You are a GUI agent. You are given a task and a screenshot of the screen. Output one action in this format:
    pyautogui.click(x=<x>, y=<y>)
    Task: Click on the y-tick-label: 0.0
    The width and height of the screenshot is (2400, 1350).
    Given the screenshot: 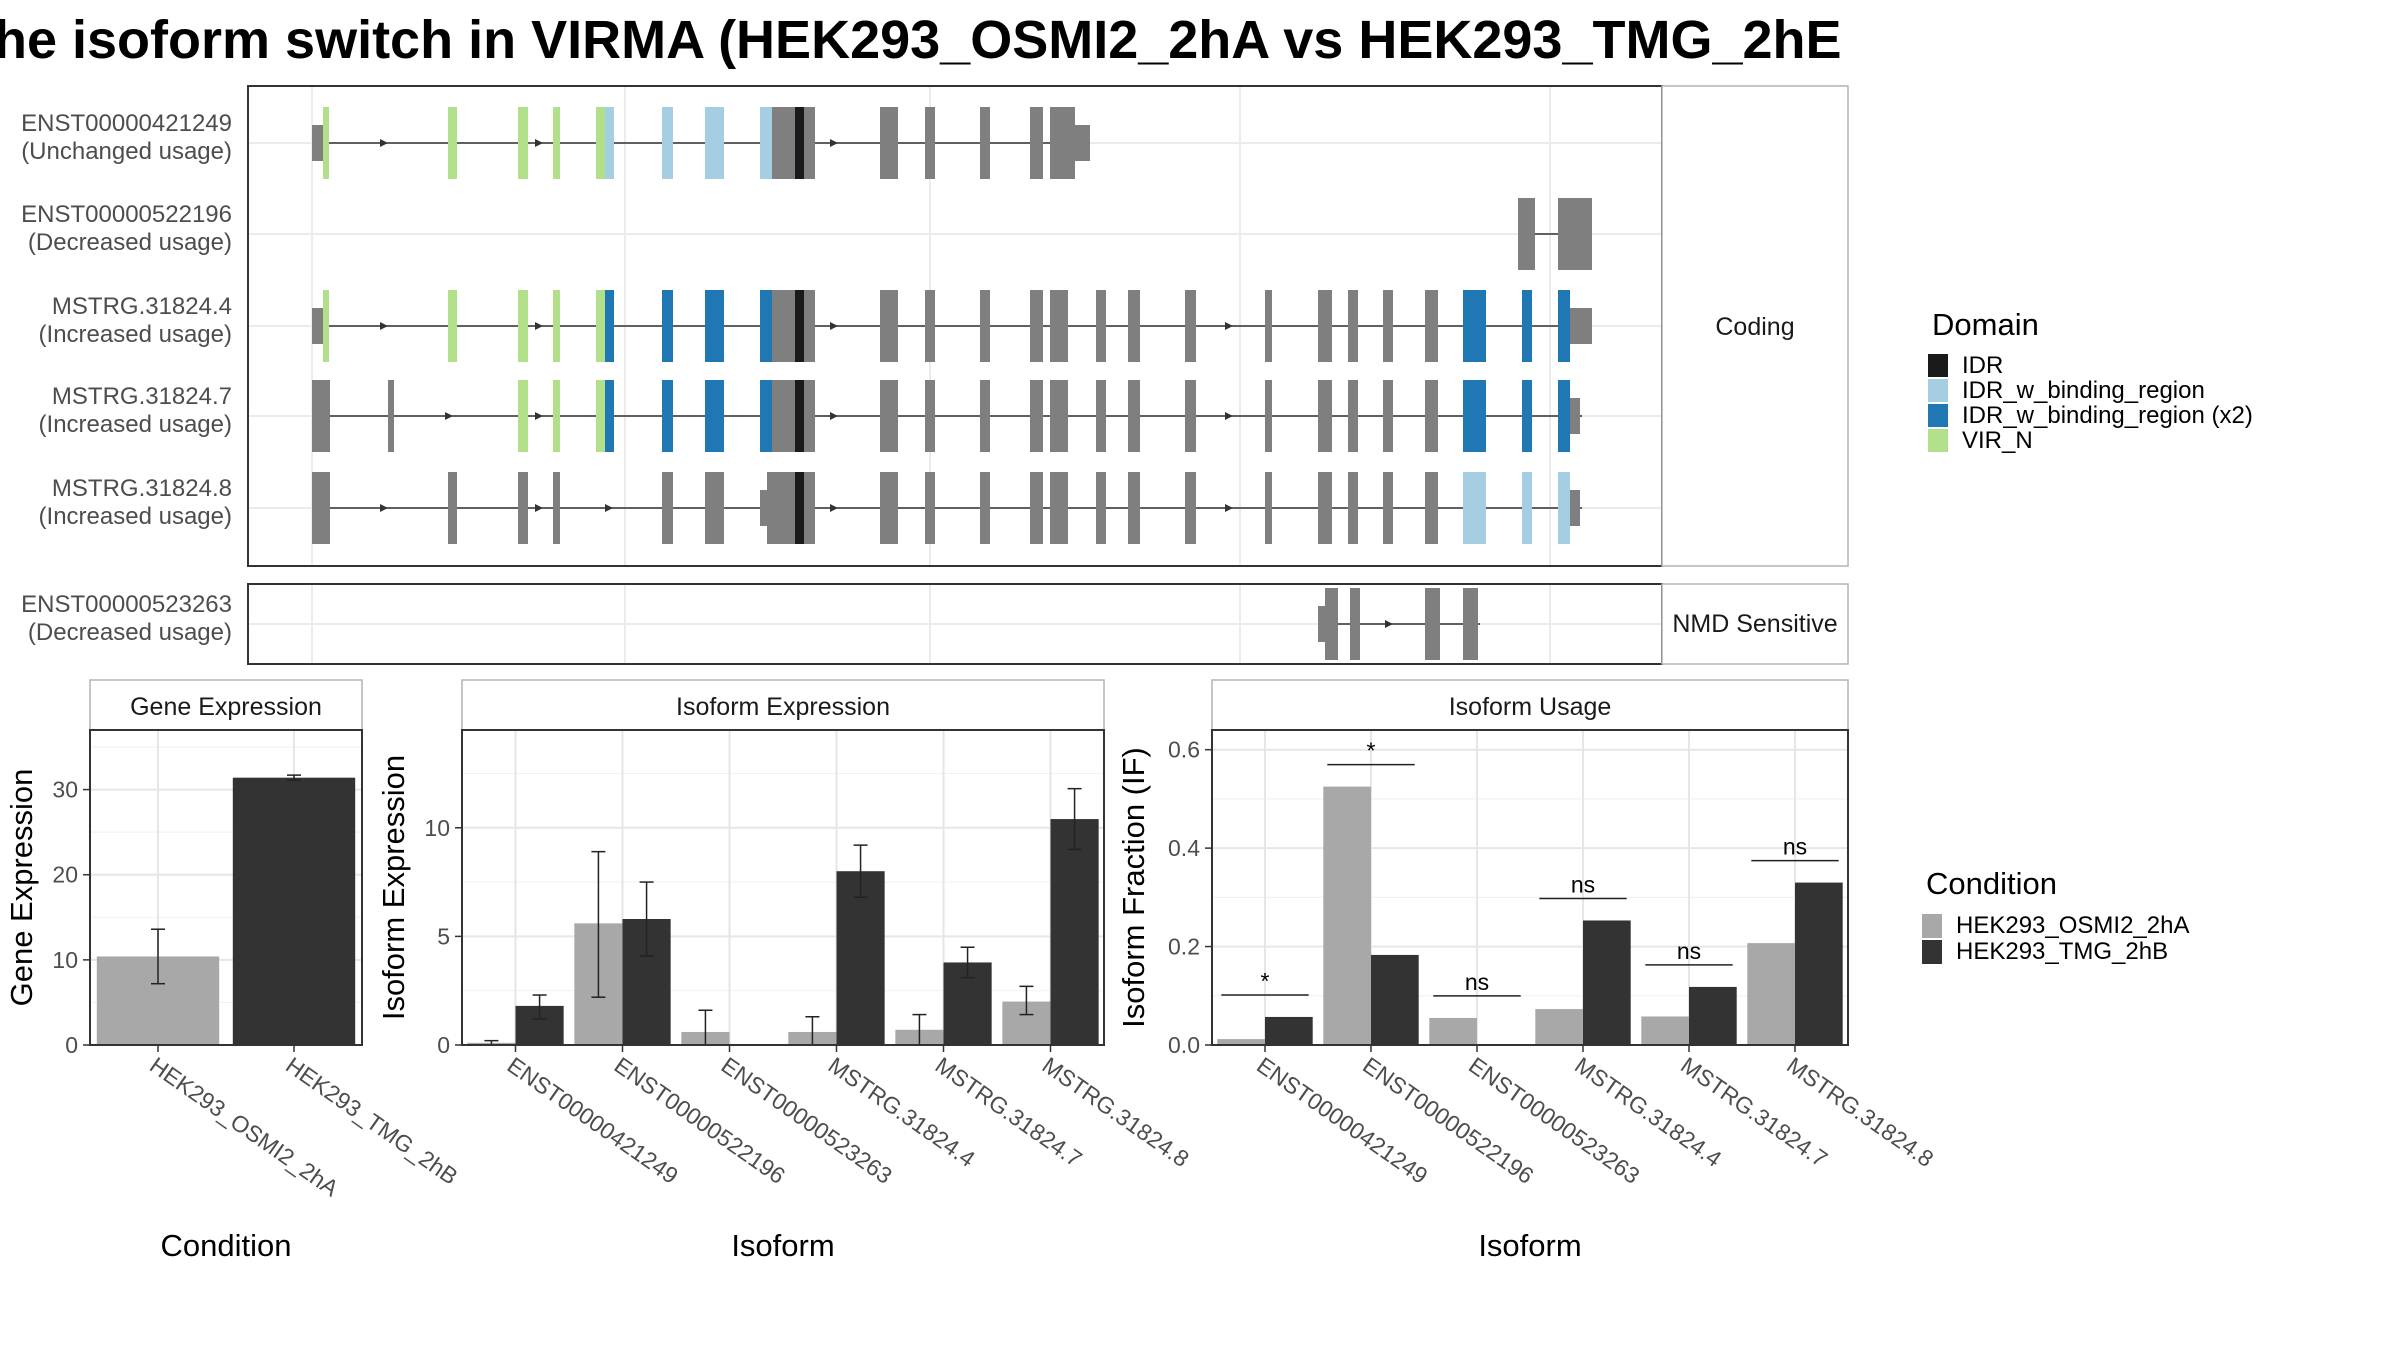 What is the action you would take?
    pyautogui.click(x=1184, y=1045)
    